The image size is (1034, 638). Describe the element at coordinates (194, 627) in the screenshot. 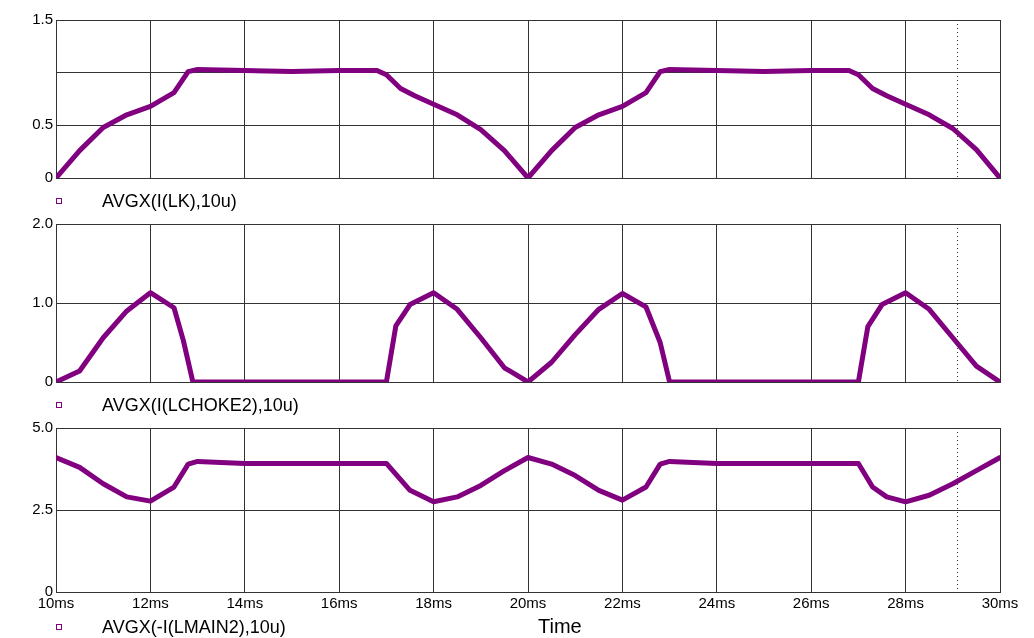

I see `legend-label: AVGX(-I(LMAIN2),10u)` at that location.